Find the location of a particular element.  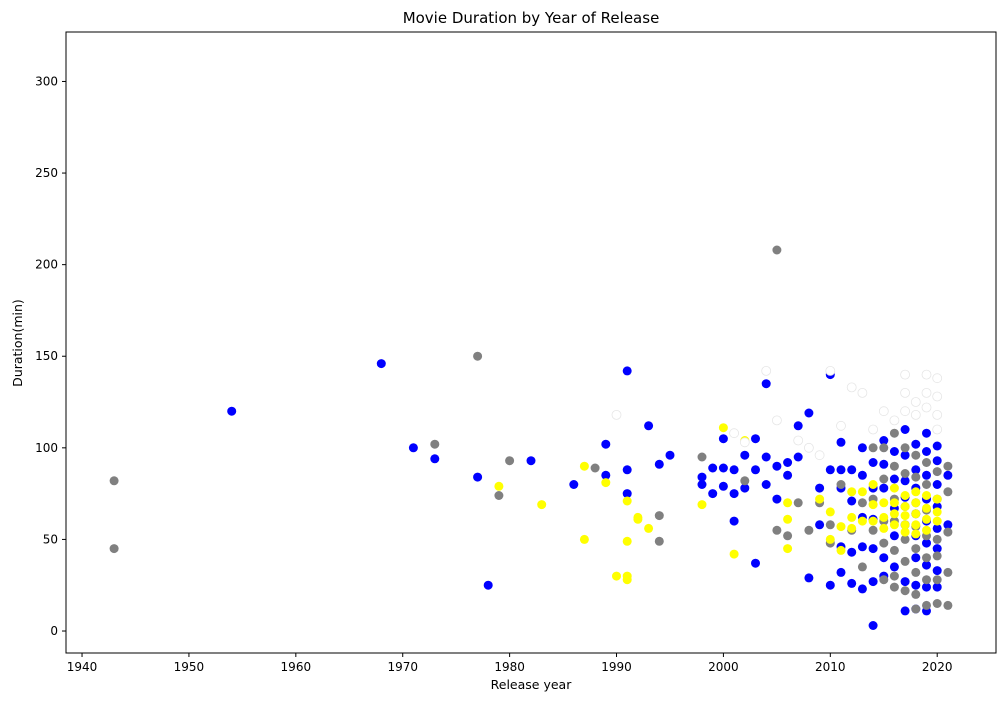

y-tick-label: 250 is located at coordinates (46, 173).